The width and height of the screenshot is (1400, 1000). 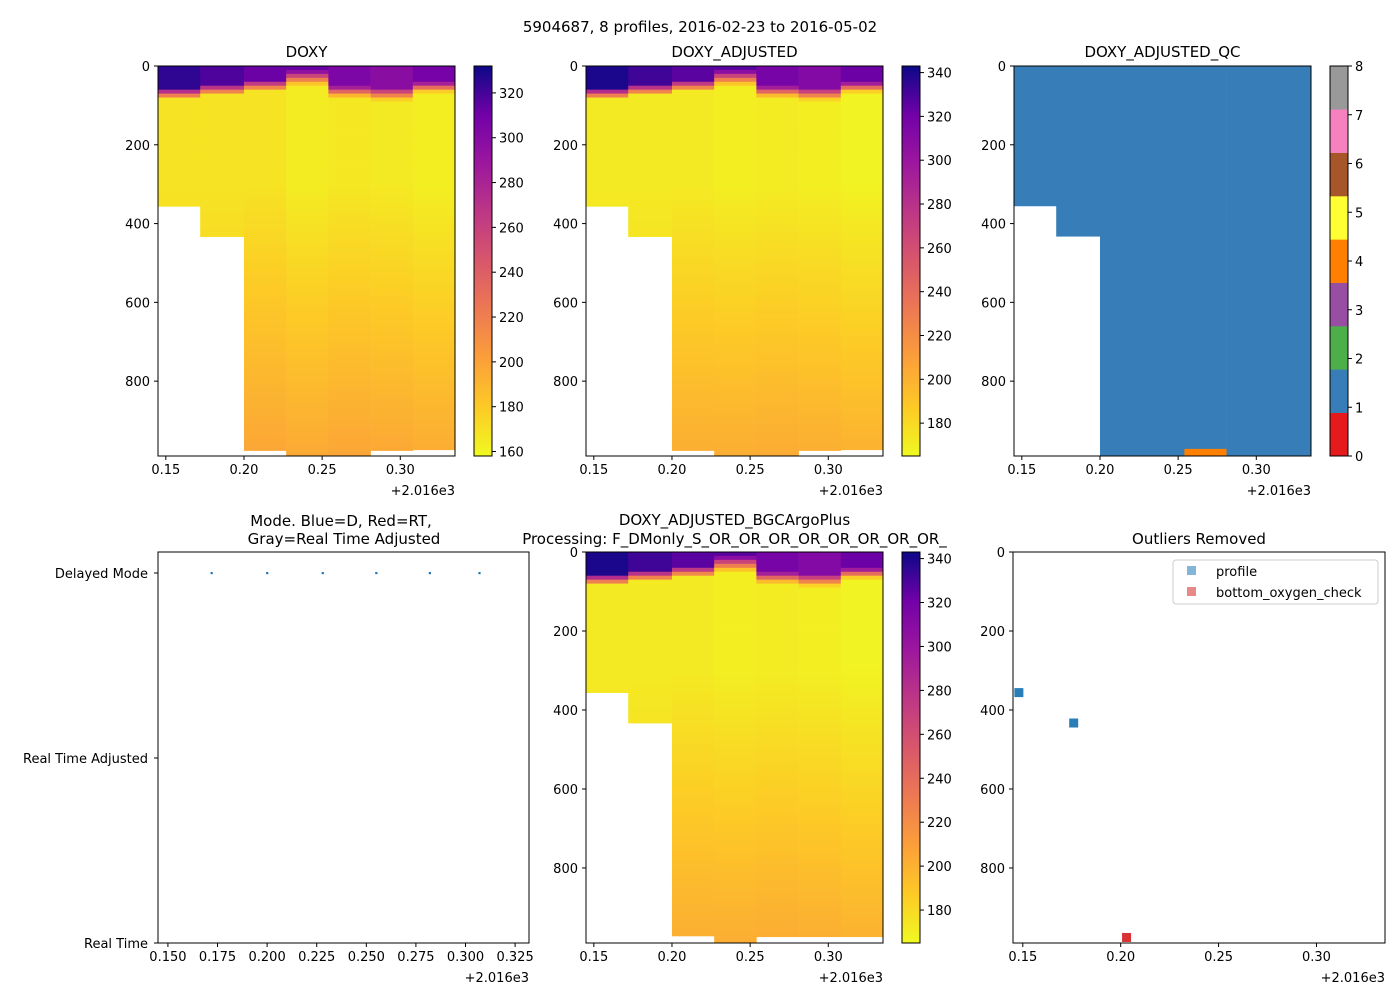 I want to click on y-tick-label: 0, so click(x=574, y=553).